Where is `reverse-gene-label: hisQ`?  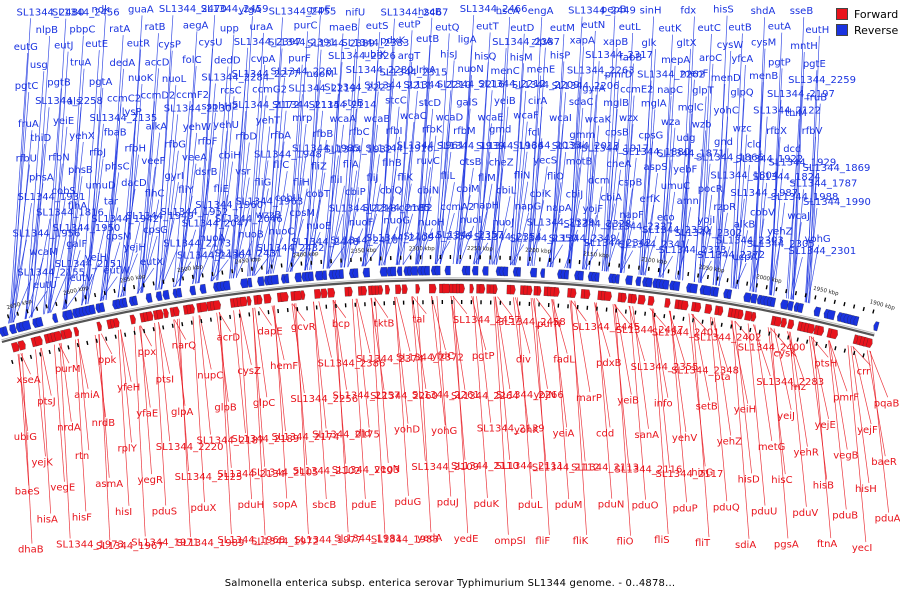 reverse-gene-label: hisQ is located at coordinates (485, 56).